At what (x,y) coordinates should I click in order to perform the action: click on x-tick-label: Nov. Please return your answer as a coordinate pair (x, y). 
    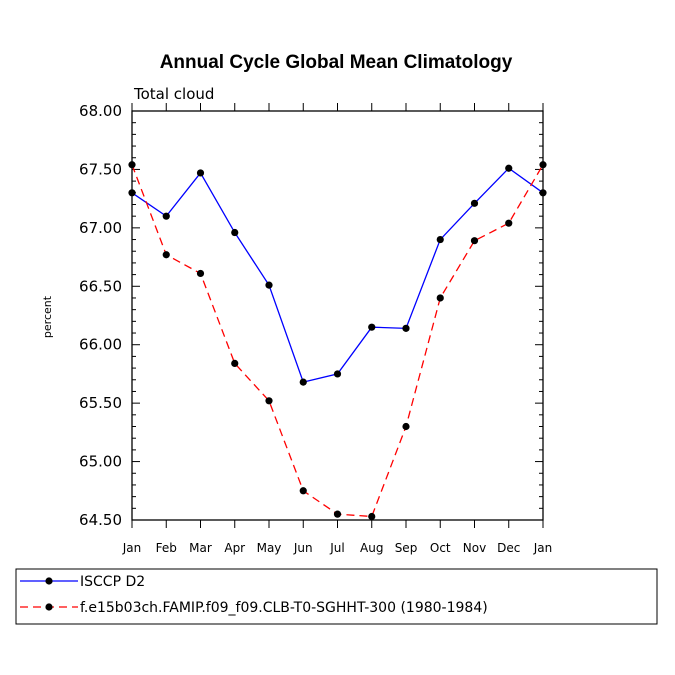
    Looking at the image, I should click on (474, 548).